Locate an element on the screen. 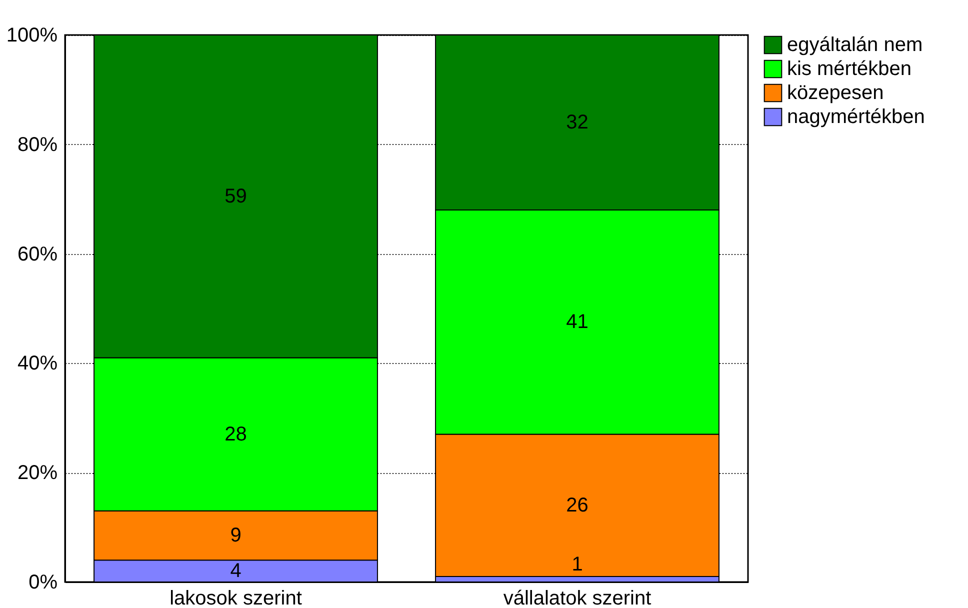 This screenshot has height=608, width=968. data-label: 59 is located at coordinates (235, 196).